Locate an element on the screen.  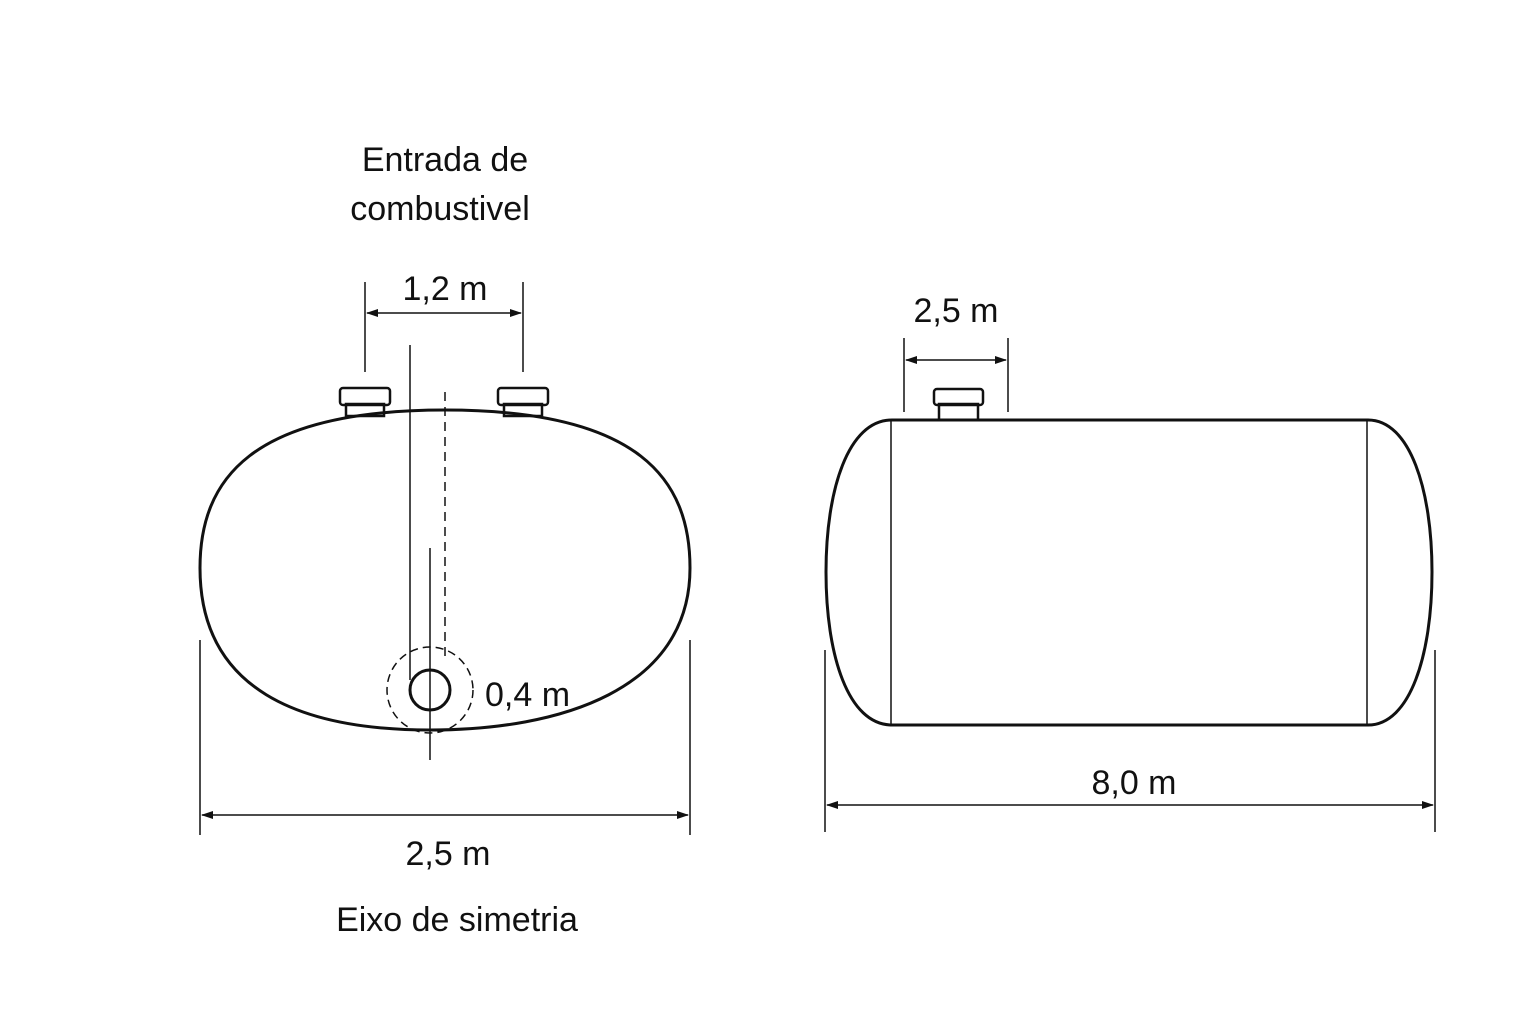
fuel-inlet-label-line1: Entrada de is located at coordinates (445, 160).